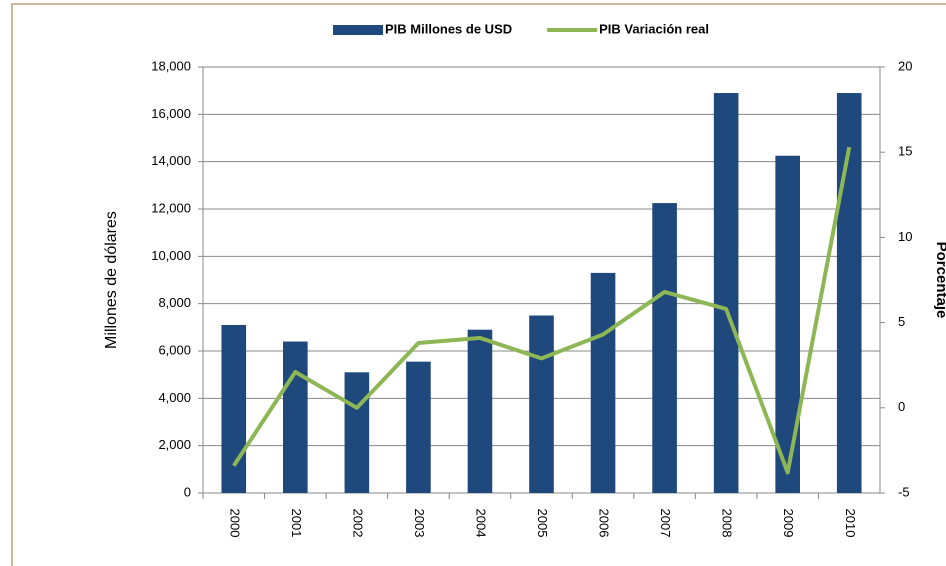 Image resolution: width=946 pixels, height=566 pixels. Describe the element at coordinates (665, 523) in the screenshot. I see `x-tick-label: 2007` at that location.